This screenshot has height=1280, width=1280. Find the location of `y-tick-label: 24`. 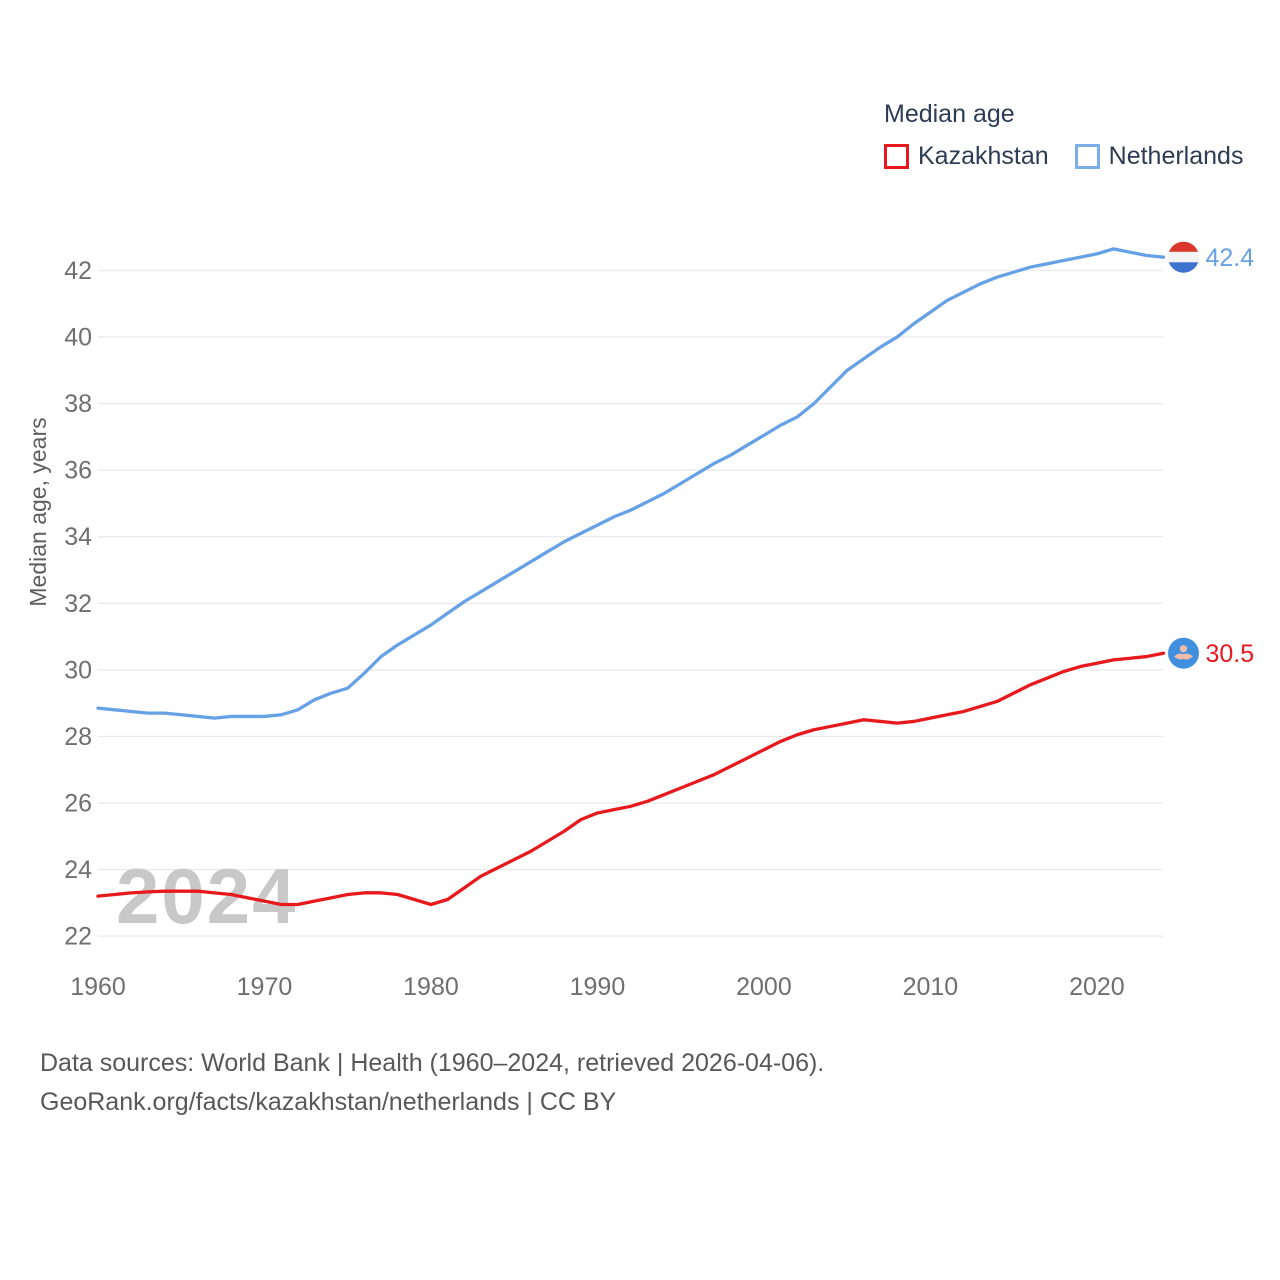

y-tick-label: 24 is located at coordinates (78, 870).